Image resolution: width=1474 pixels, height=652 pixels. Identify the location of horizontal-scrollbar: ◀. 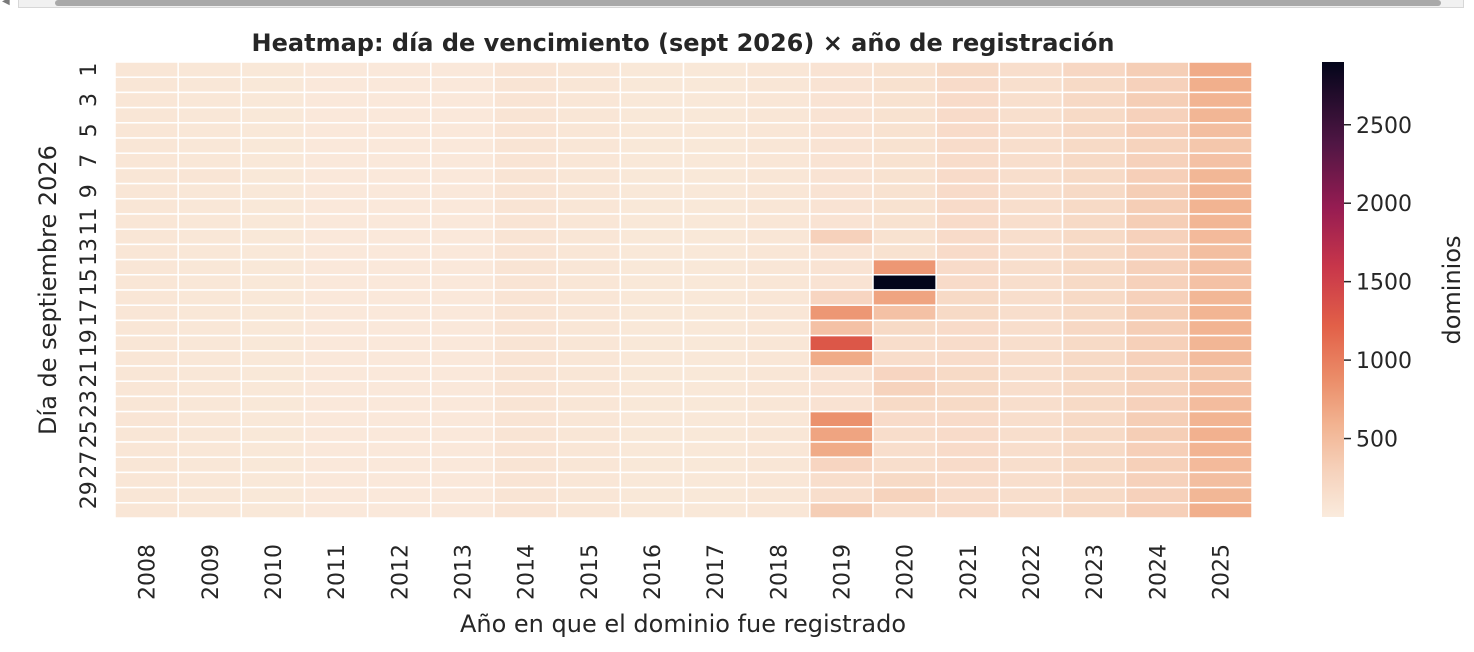
(737, 5).